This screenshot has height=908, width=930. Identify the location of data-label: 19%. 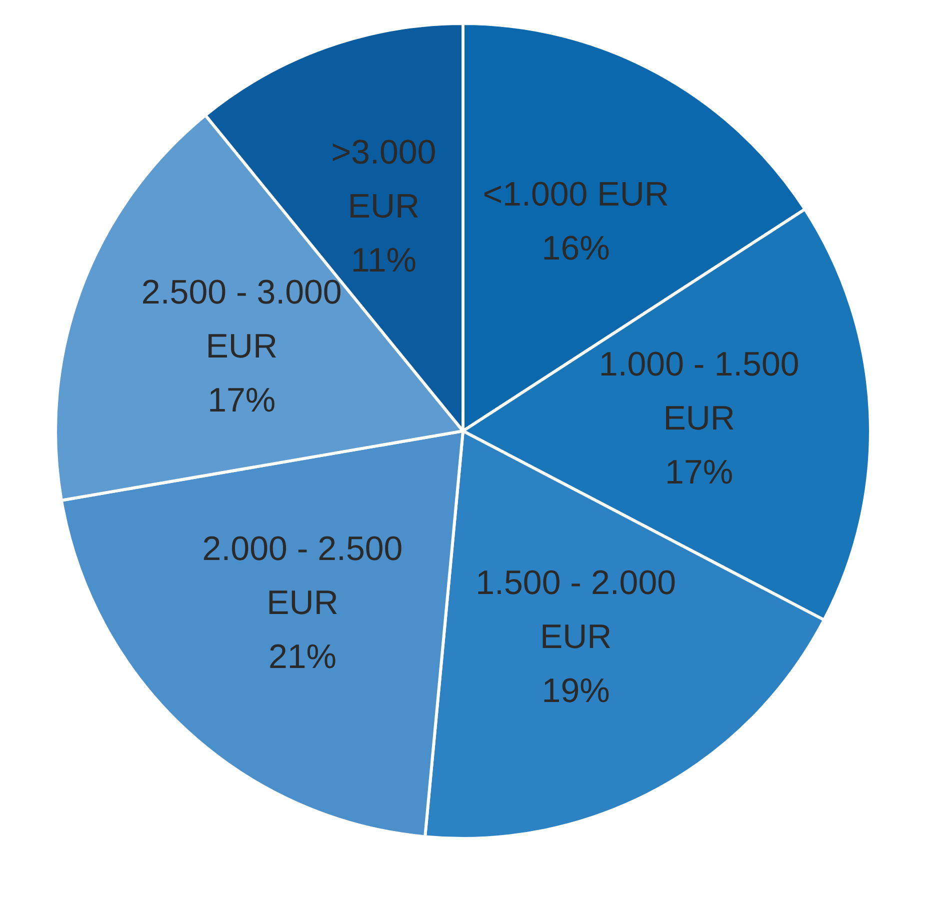
(576, 691).